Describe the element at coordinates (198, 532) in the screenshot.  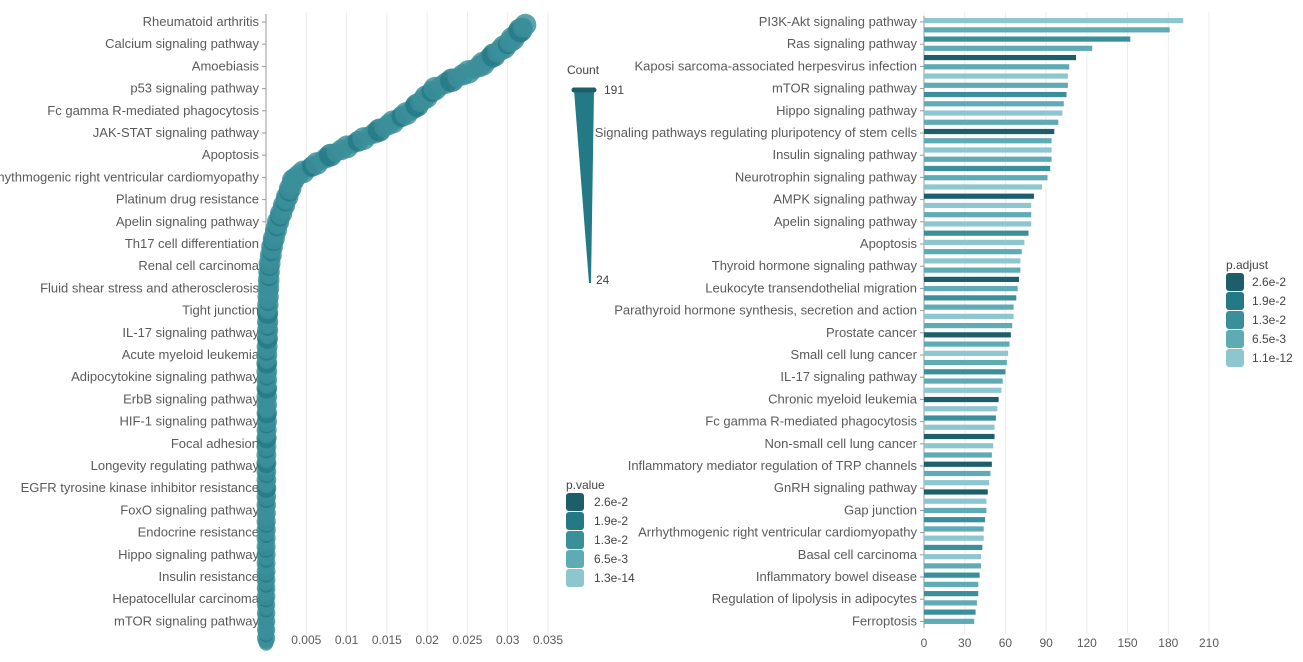
I see `y-category-label: Endocrine resistance` at that location.